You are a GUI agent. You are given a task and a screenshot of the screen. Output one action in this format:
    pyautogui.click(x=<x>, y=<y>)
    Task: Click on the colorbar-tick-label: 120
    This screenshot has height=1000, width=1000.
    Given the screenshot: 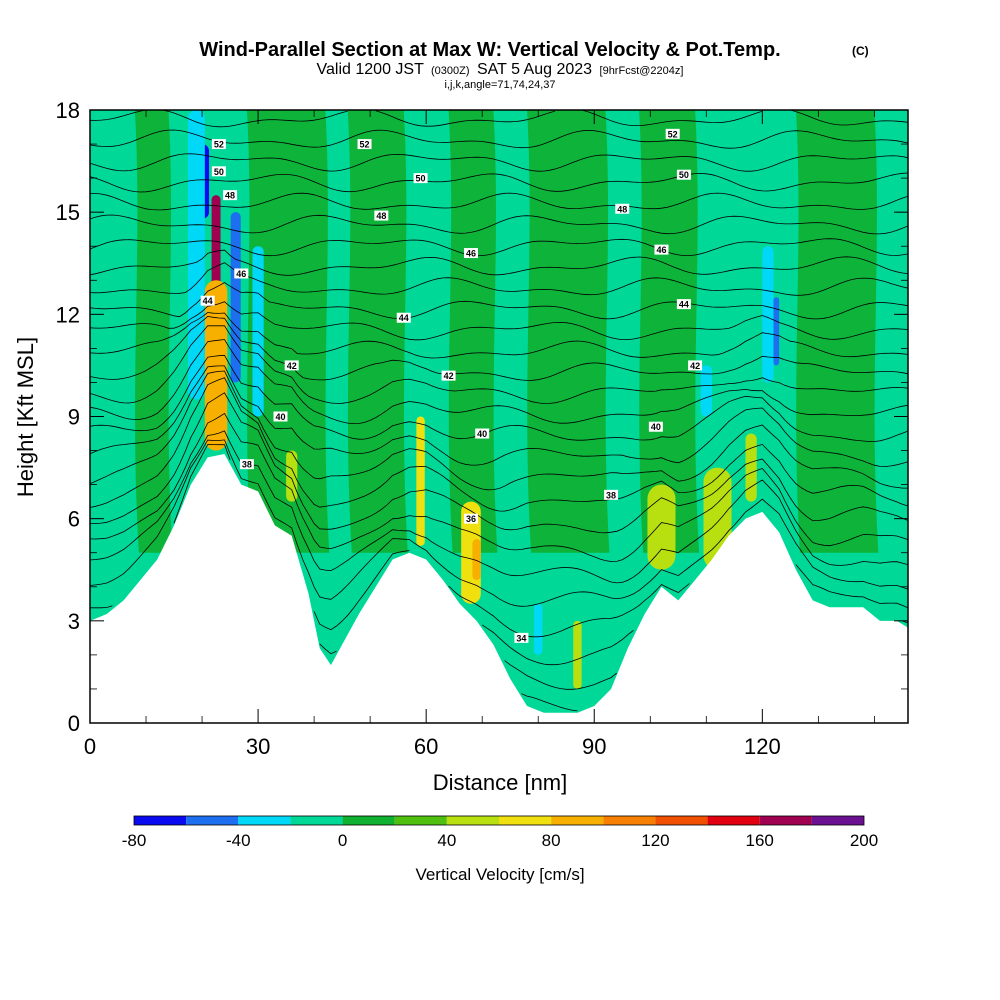 What is the action you would take?
    pyautogui.click(x=655, y=840)
    